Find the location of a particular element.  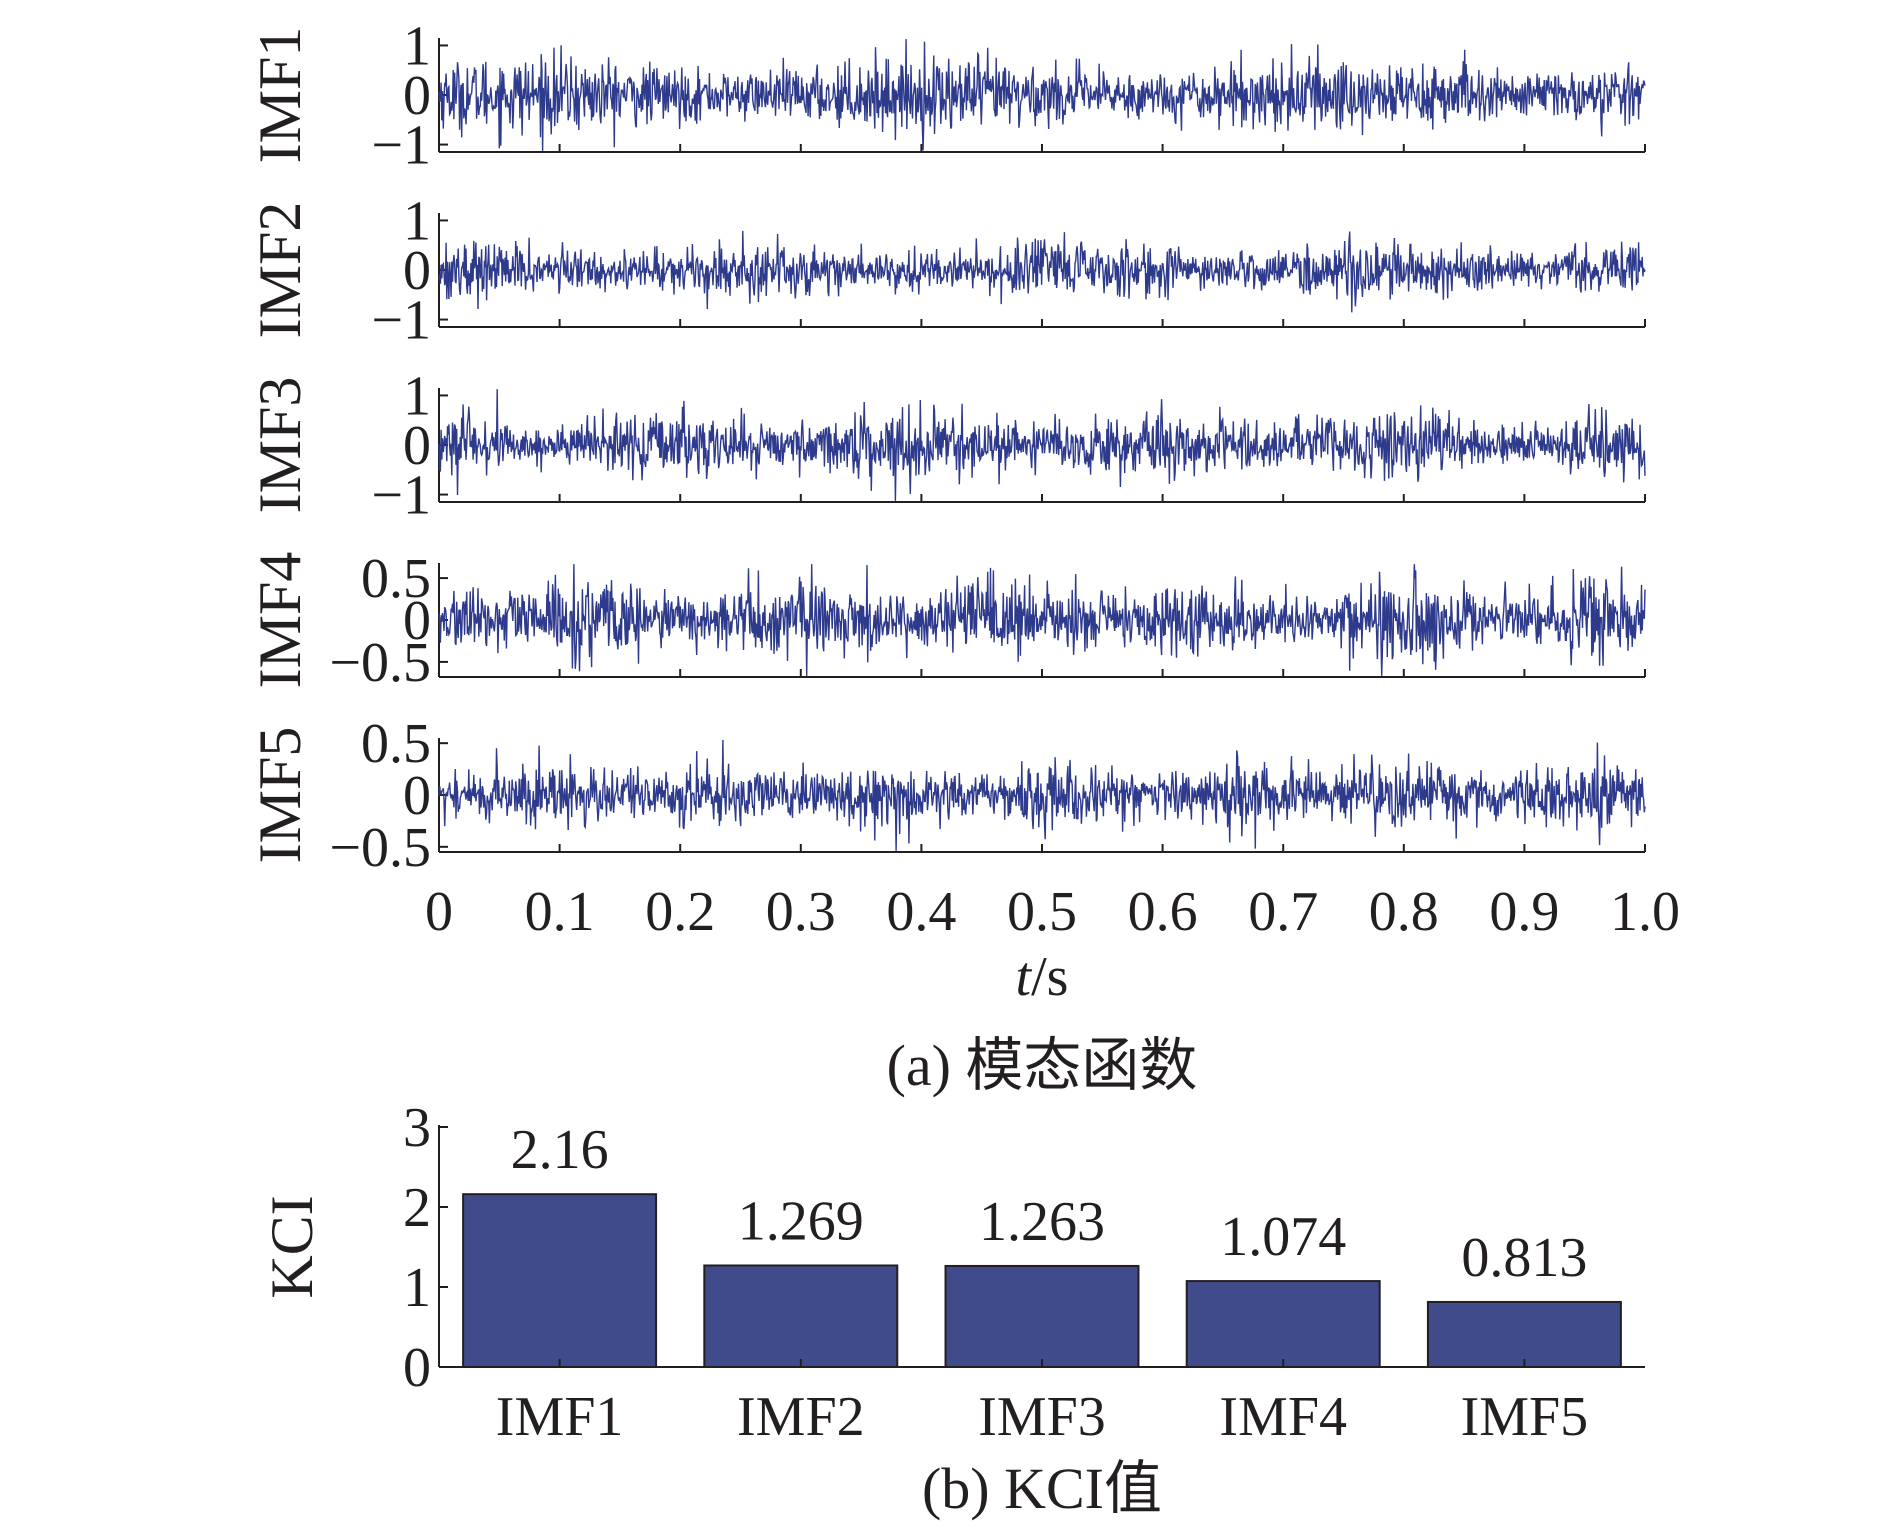

bar-ylabel: KCI is located at coordinates (292, 1246).